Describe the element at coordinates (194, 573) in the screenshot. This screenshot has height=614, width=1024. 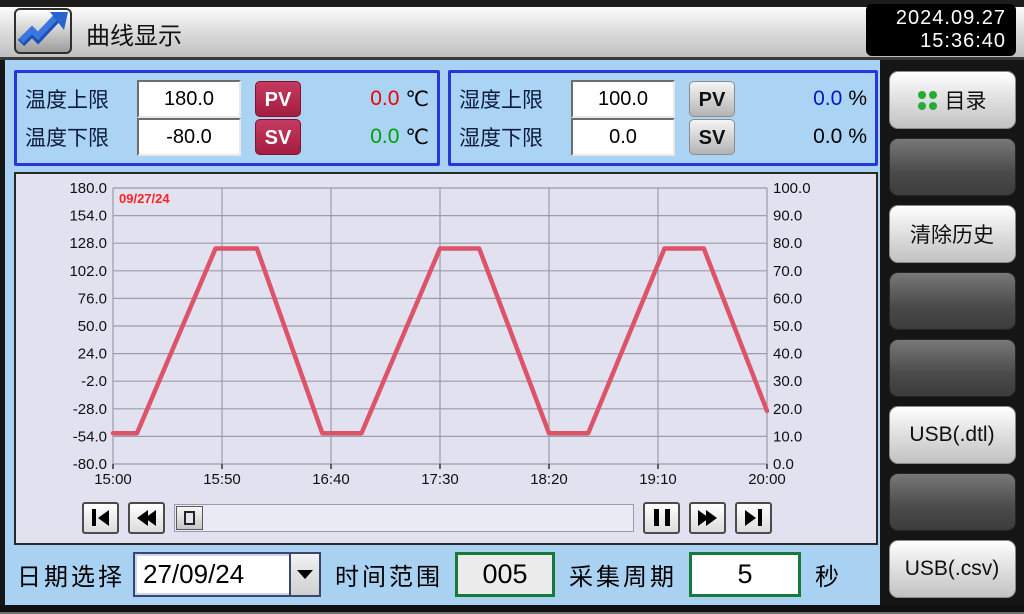
I see `date-select-value: 27/09/24` at that location.